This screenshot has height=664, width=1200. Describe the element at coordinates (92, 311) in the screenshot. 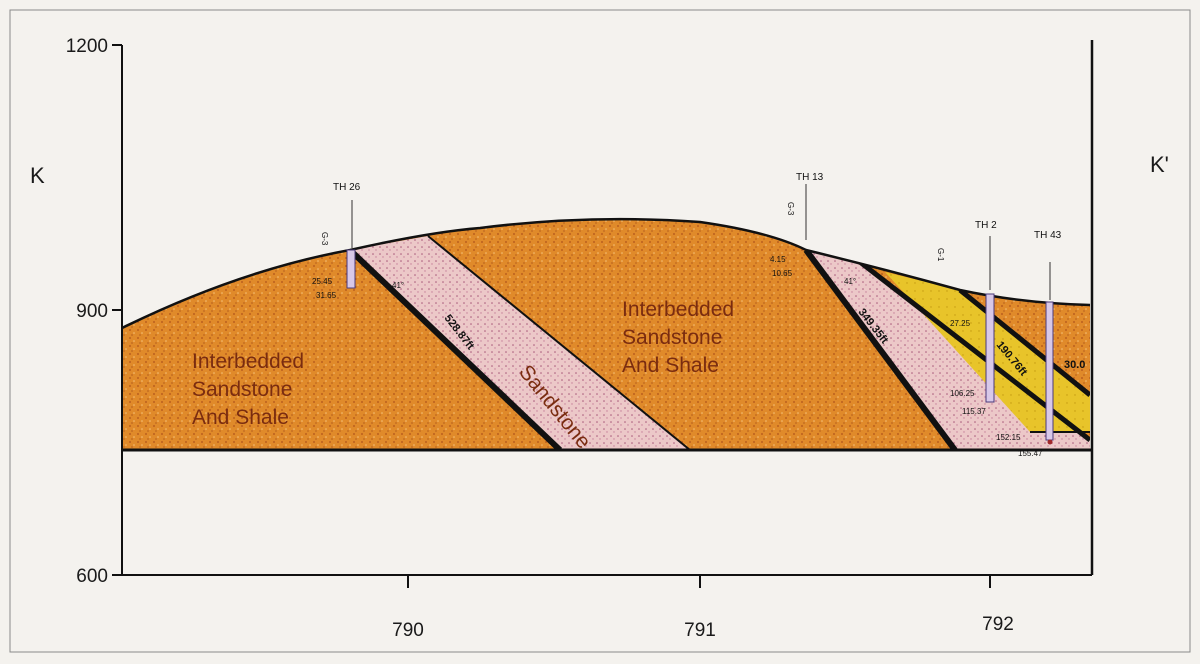

I see `y-tick-label: 900` at that location.